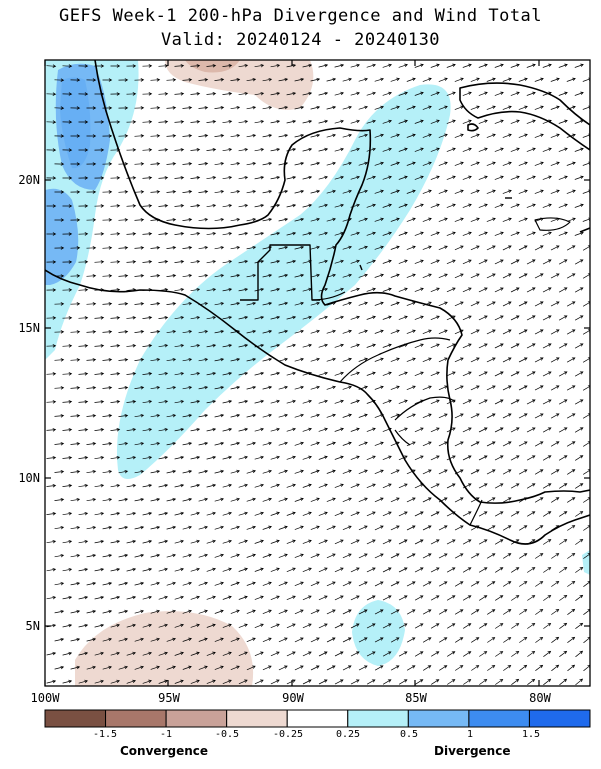 This screenshot has width=601, height=769. Describe the element at coordinates (164, 751) in the screenshot. I see `convergence-label: Convergence` at that location.